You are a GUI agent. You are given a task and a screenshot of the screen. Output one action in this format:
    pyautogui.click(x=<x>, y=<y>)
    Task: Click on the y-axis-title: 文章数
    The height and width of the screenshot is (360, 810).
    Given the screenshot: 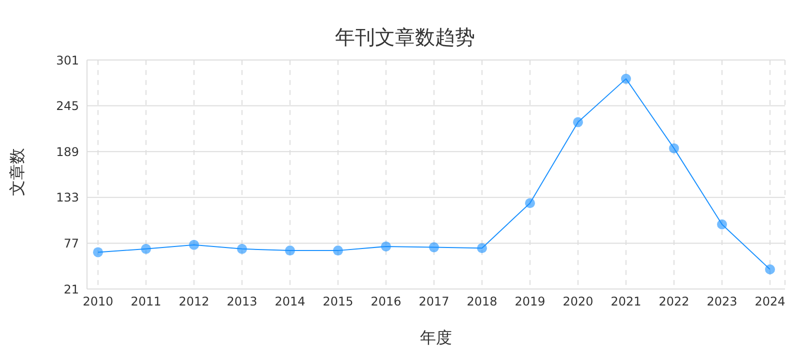 What is the action you would take?
    pyautogui.click(x=18, y=172)
    